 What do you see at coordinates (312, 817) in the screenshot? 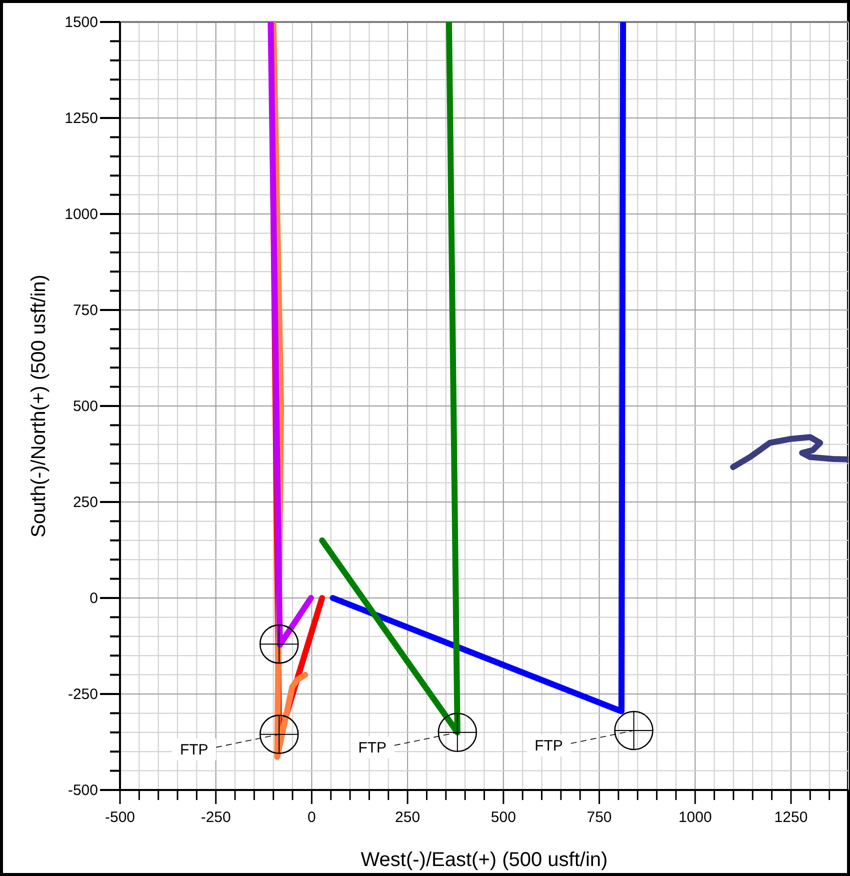
I see `x-tick-label: 0` at bounding box center [312, 817].